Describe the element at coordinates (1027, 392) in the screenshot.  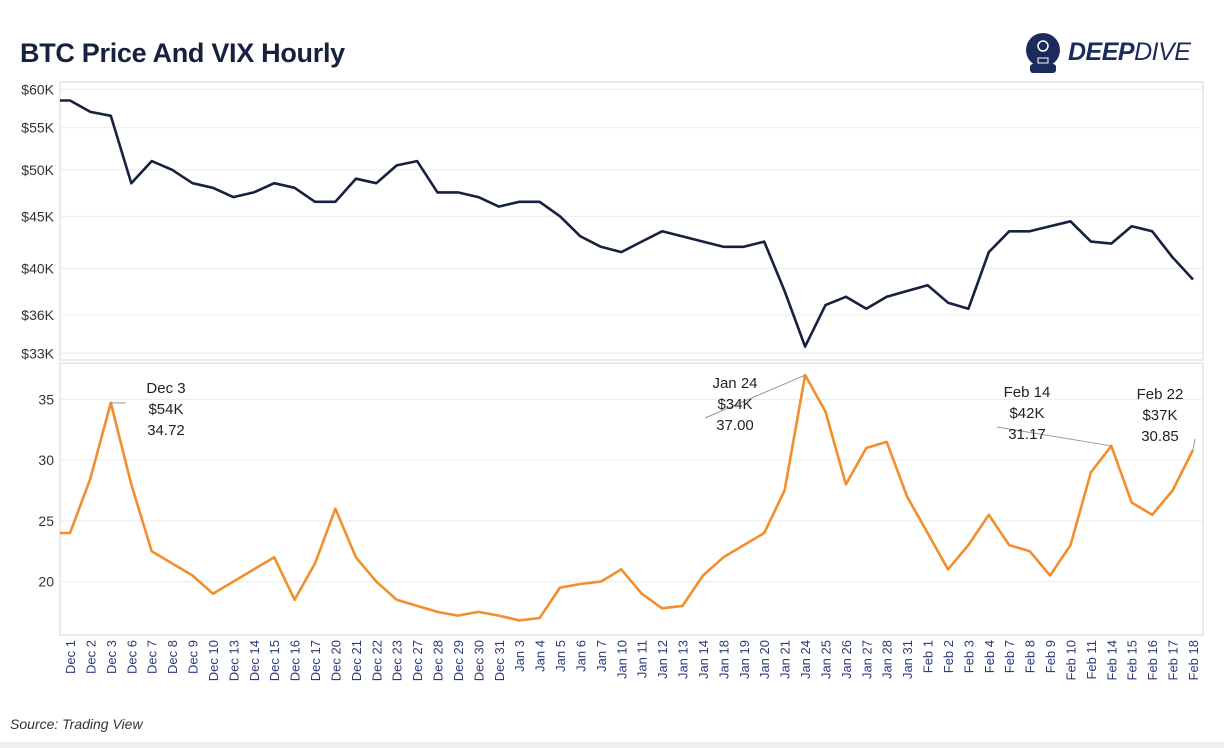
I see `annotation-date: Feb 14` at that location.